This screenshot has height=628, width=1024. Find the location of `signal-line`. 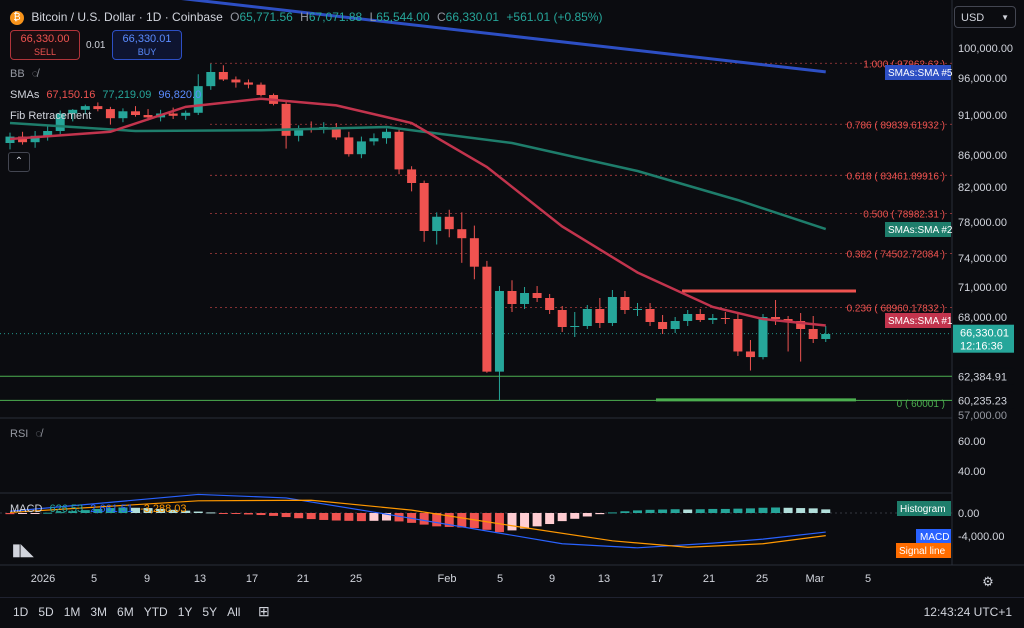

signal-line is located at coordinates (417, 523).